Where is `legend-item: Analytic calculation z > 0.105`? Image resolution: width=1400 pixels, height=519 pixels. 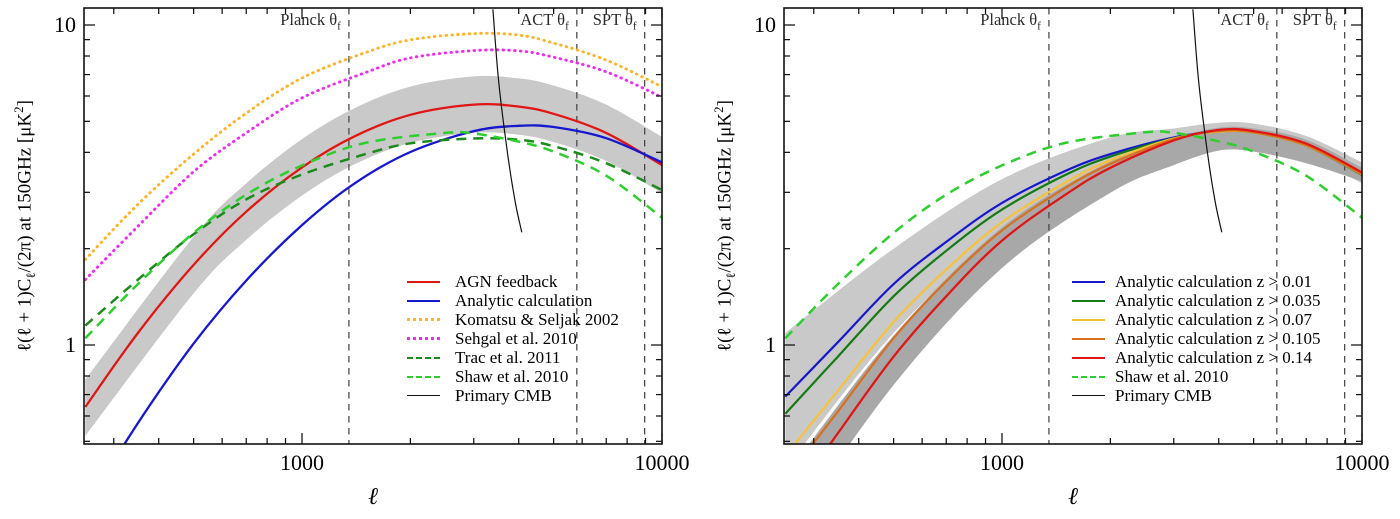 legend-item: Analytic calculation z > 0.105 is located at coordinates (1196, 338).